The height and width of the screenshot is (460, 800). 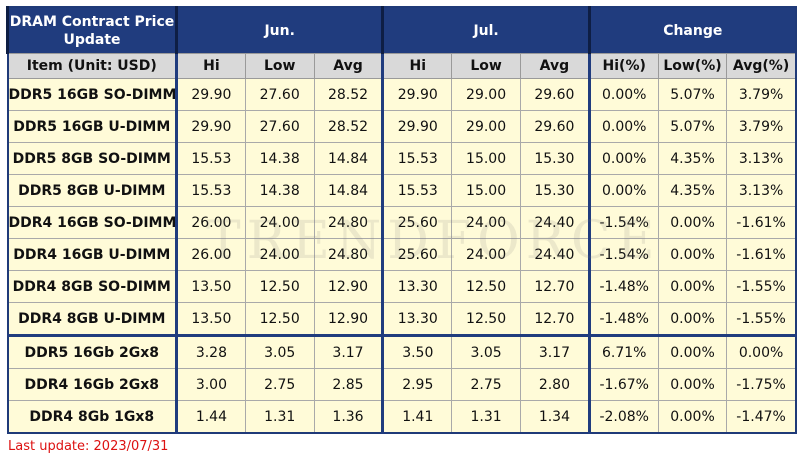 What do you see at coordinates (623, 417) in the screenshot?
I see `value-cell: -2.08%` at bounding box center [623, 417].